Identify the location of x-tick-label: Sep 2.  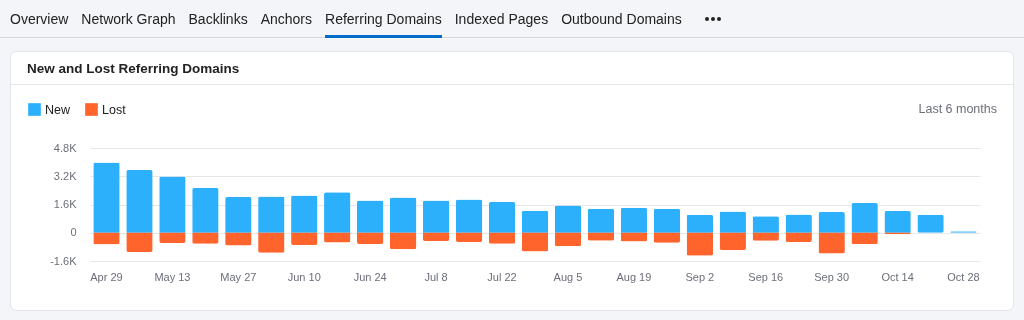
(700, 276).